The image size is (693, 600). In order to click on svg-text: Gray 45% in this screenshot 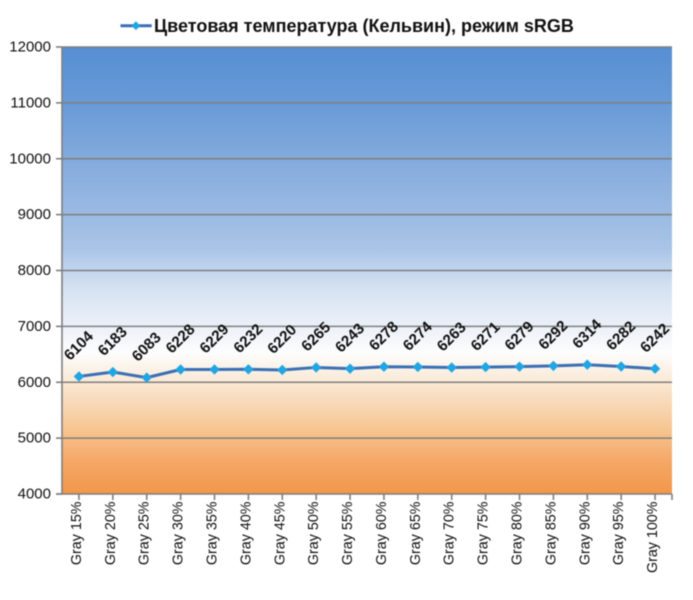, I will do `click(280, 533)`.